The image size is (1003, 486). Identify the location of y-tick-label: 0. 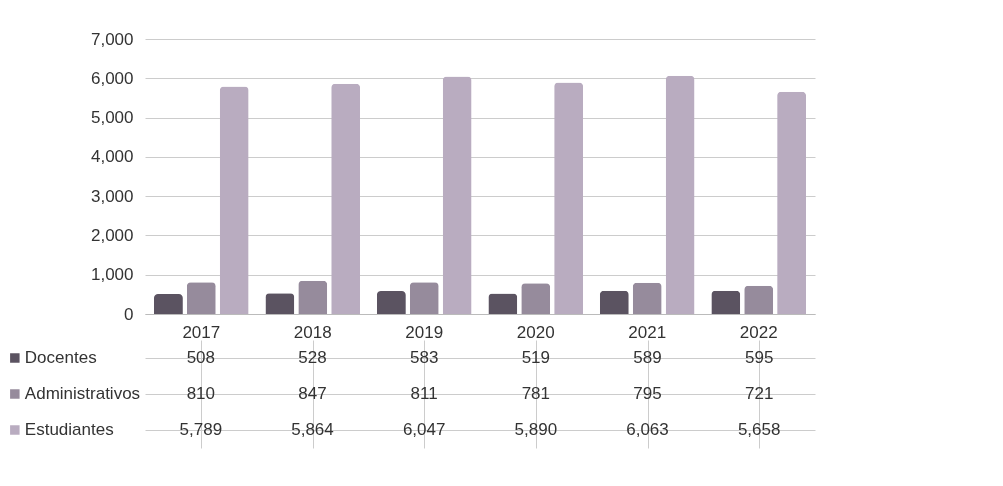
(129, 314).